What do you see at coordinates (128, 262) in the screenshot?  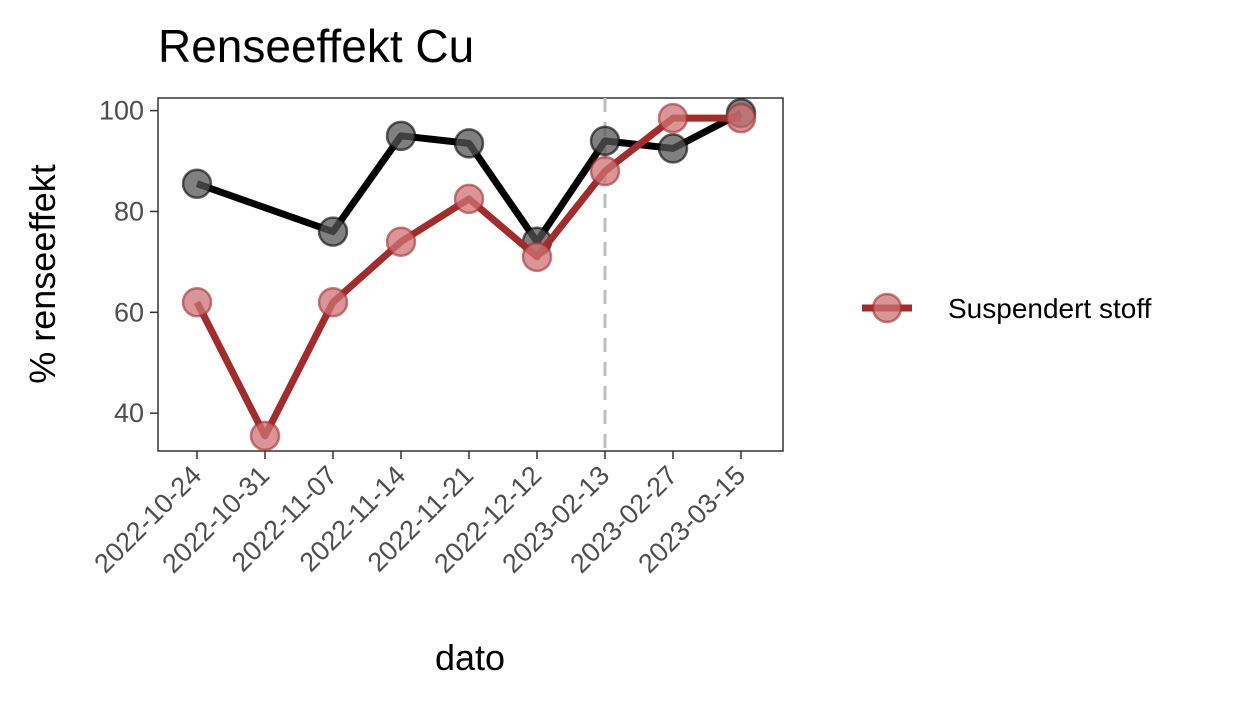 I see `y-axis: 40 60 80 100` at bounding box center [128, 262].